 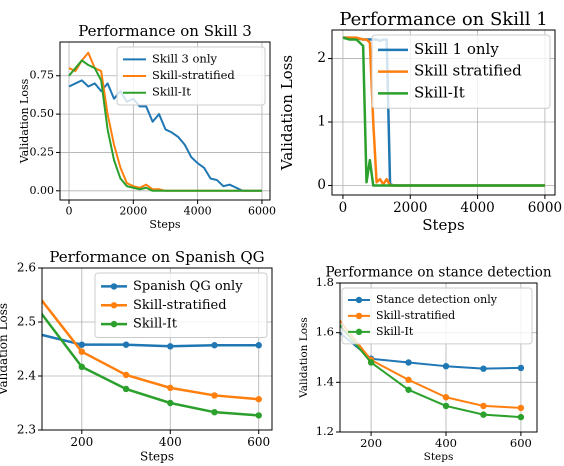 What do you see at coordinates (198, 211) in the screenshot?
I see `x-tick-label: 4000` at bounding box center [198, 211].